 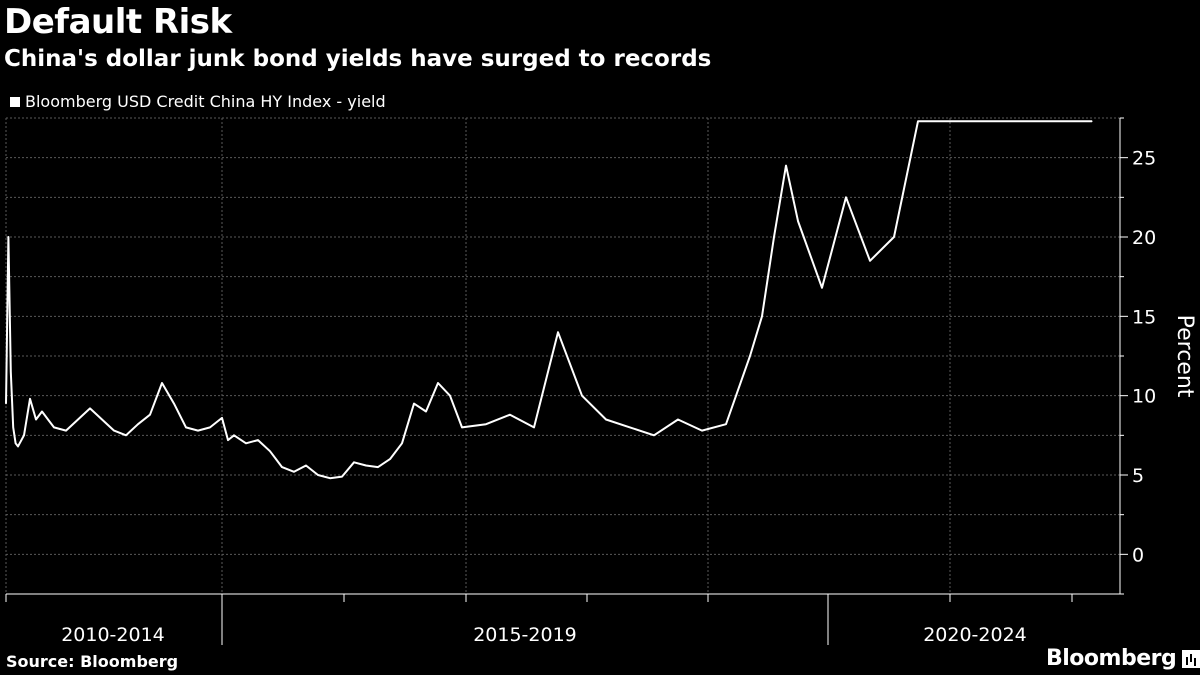 I want to click on brand-name: Bloomberg, so click(x=1111, y=658).